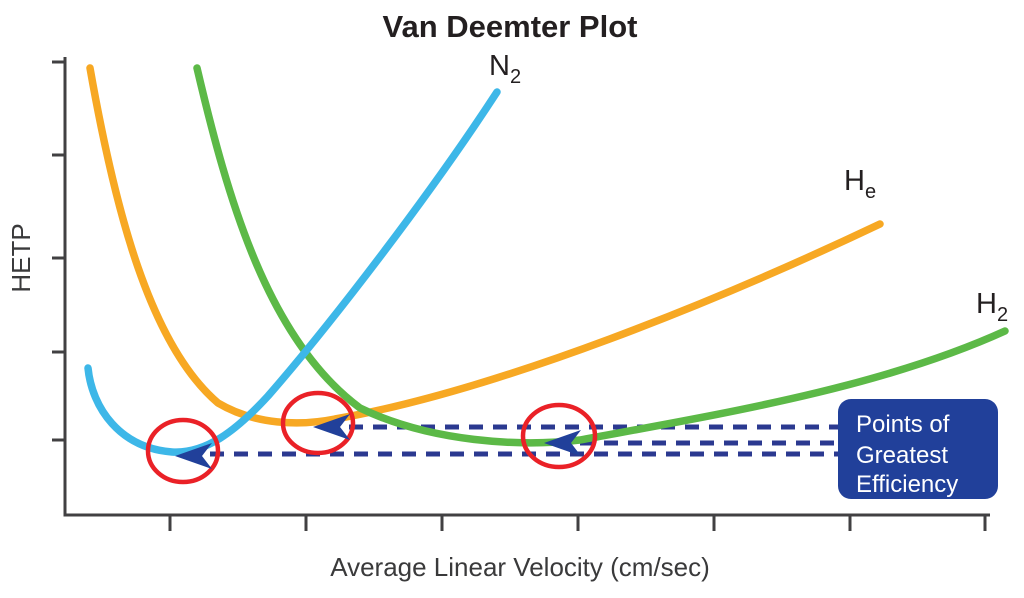  What do you see at coordinates (58, 251) in the screenshot?
I see `y-axis-ticks` at bounding box center [58, 251].